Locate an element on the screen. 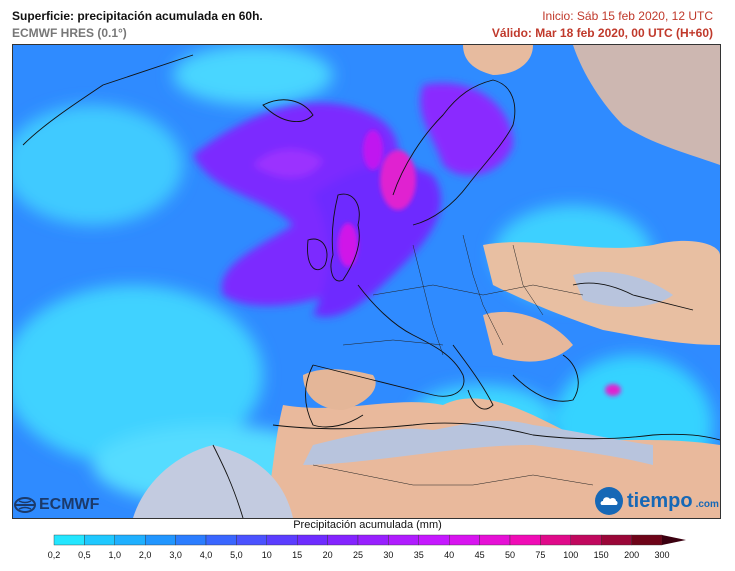 This screenshot has width=735, height=571. color-bar-tick-label: 5,0 is located at coordinates (236, 555).